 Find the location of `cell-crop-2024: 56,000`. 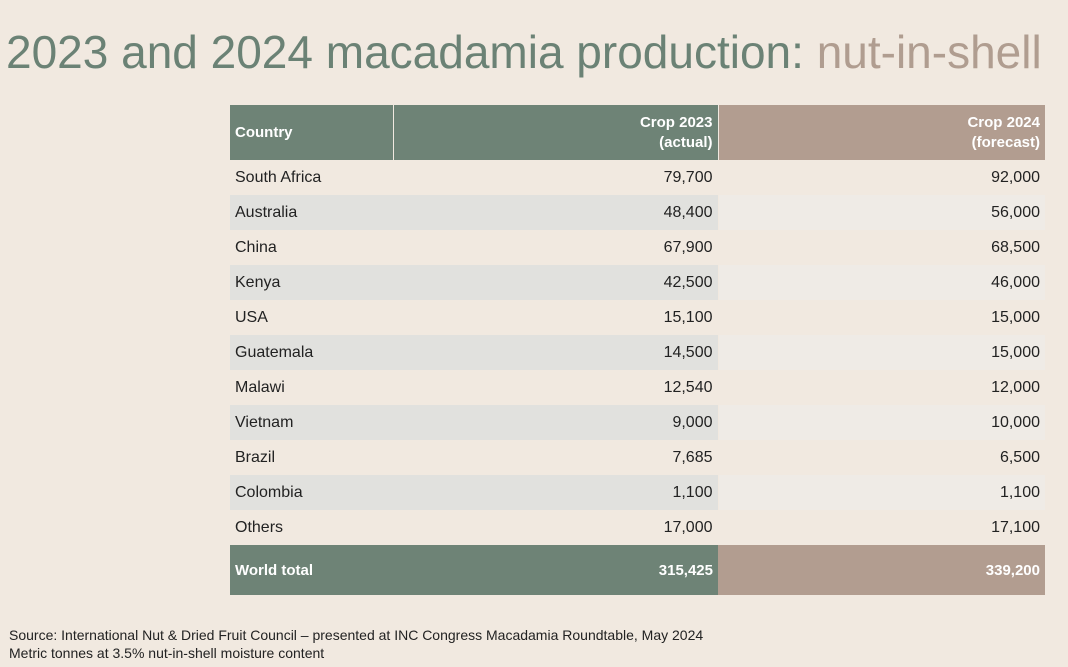

cell-crop-2024: 56,000 is located at coordinates (881, 212).